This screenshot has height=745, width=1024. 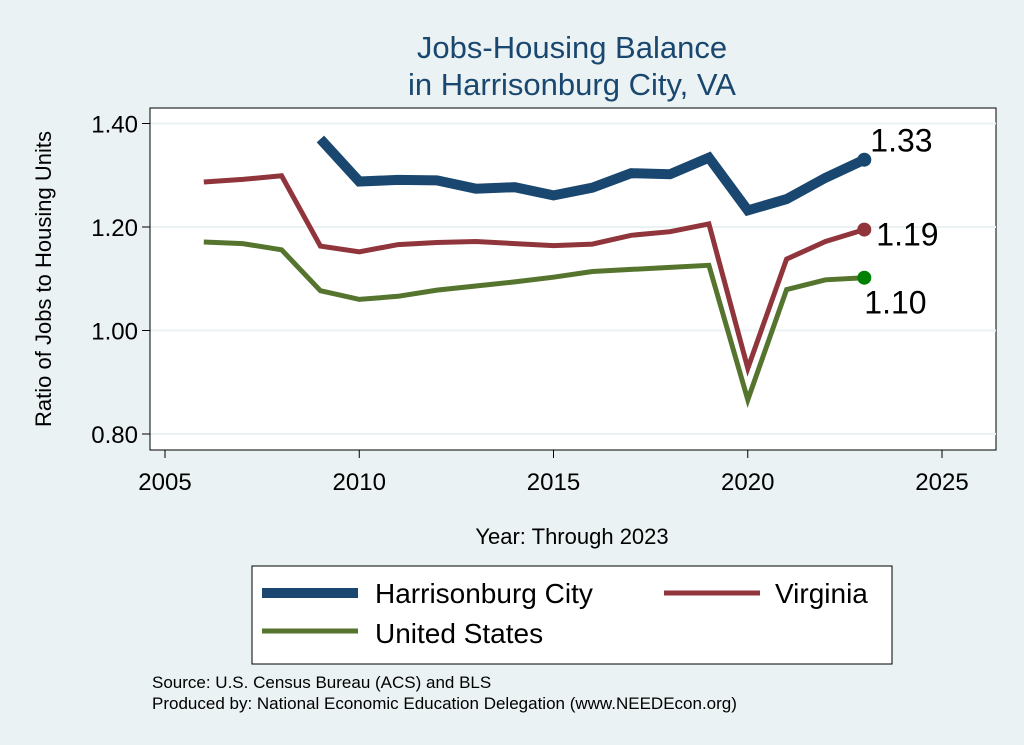 What do you see at coordinates (164, 482) in the screenshot?
I see `x-tick-label: 2005` at bounding box center [164, 482].